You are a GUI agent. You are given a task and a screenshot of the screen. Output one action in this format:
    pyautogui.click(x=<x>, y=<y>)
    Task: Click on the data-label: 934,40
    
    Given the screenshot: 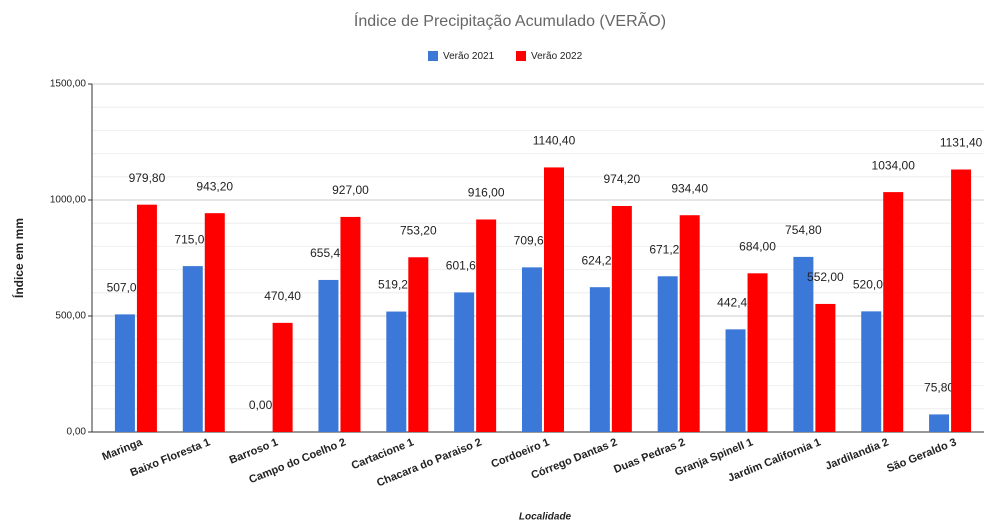 What is the action you would take?
    pyautogui.click(x=689, y=188)
    